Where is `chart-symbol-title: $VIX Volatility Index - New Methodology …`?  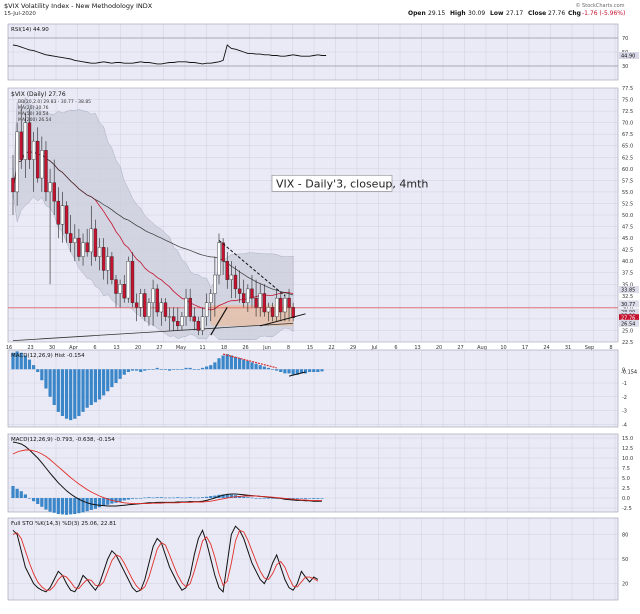
chart-symbol-title: $VIX Volatility Index - New Methodology … is located at coordinates (78, 6).